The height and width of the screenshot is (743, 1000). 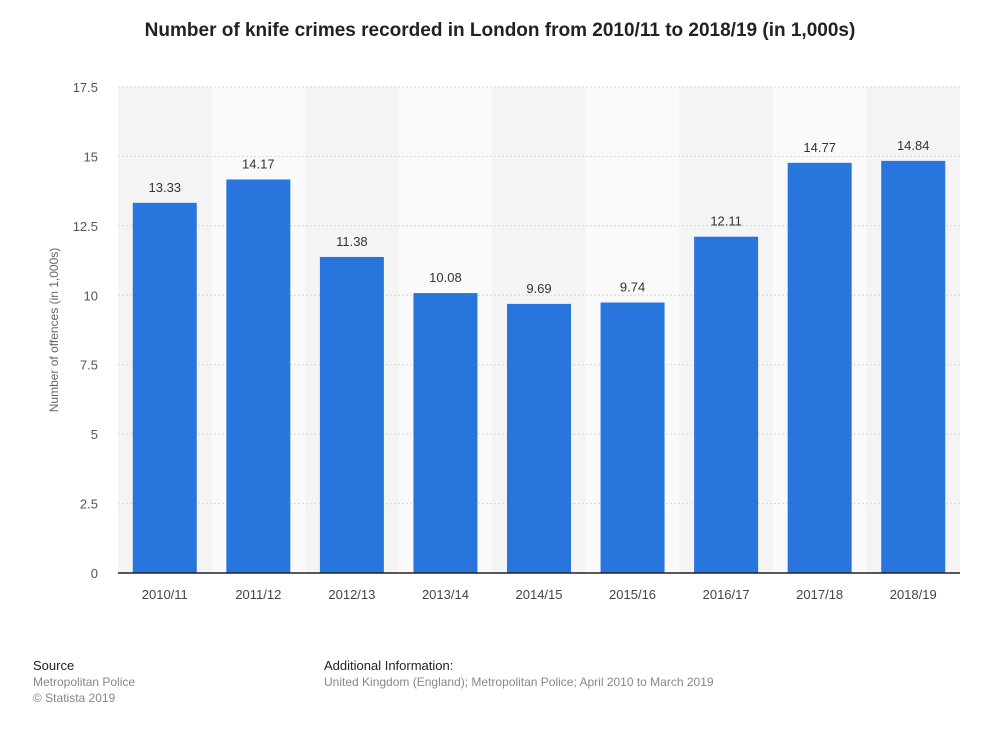 What do you see at coordinates (539, 594) in the screenshot?
I see `x-tick-label: 2014/15` at bounding box center [539, 594].